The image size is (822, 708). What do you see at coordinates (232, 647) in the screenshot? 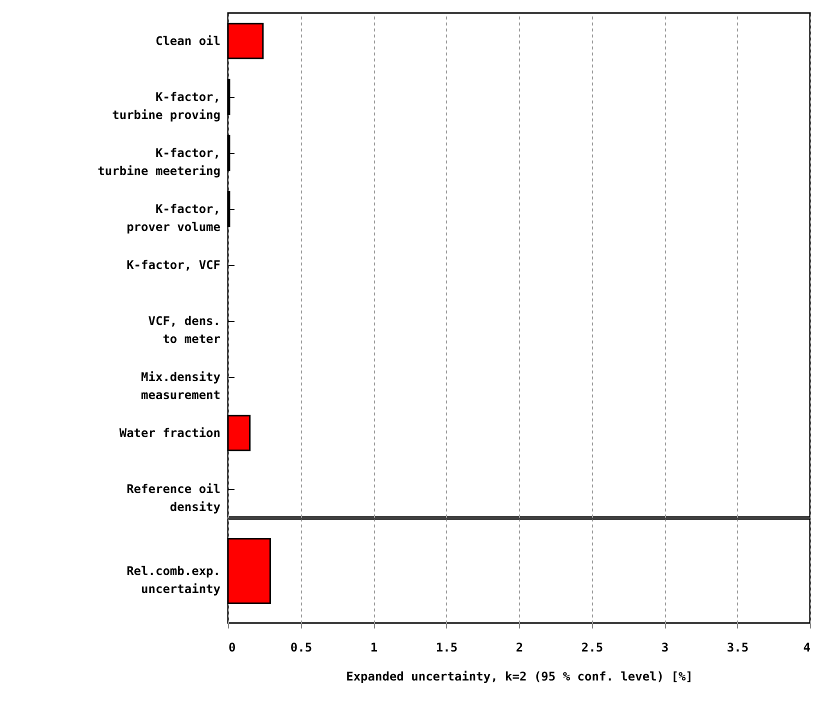
I see `x-tick-label: 0` at bounding box center [232, 647].